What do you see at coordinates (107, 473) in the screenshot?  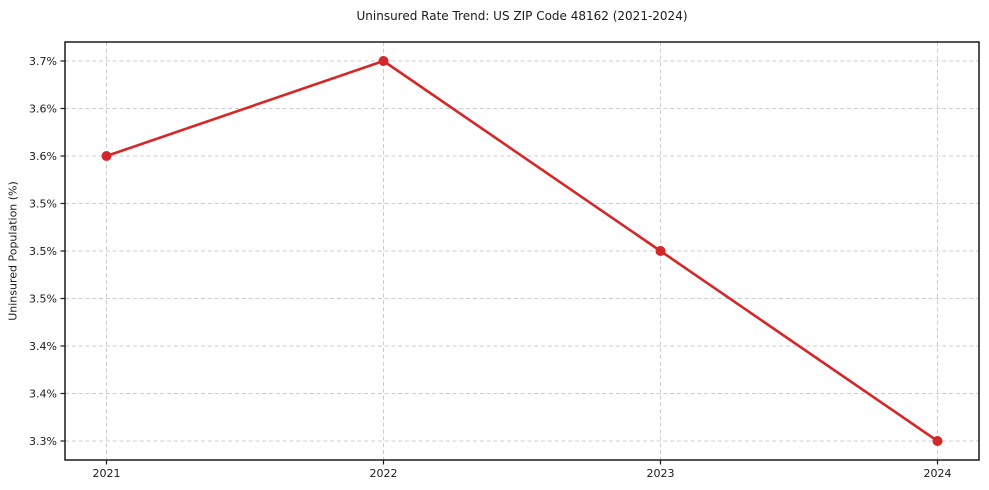 I see `x-tick-label: 2021` at bounding box center [107, 473].